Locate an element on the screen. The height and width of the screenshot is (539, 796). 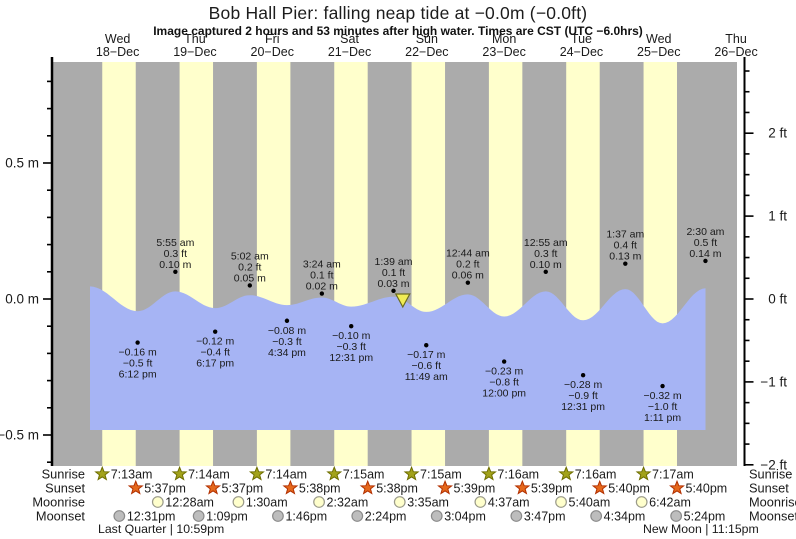
day-label-date: 20−Dec is located at coordinates (272, 52).